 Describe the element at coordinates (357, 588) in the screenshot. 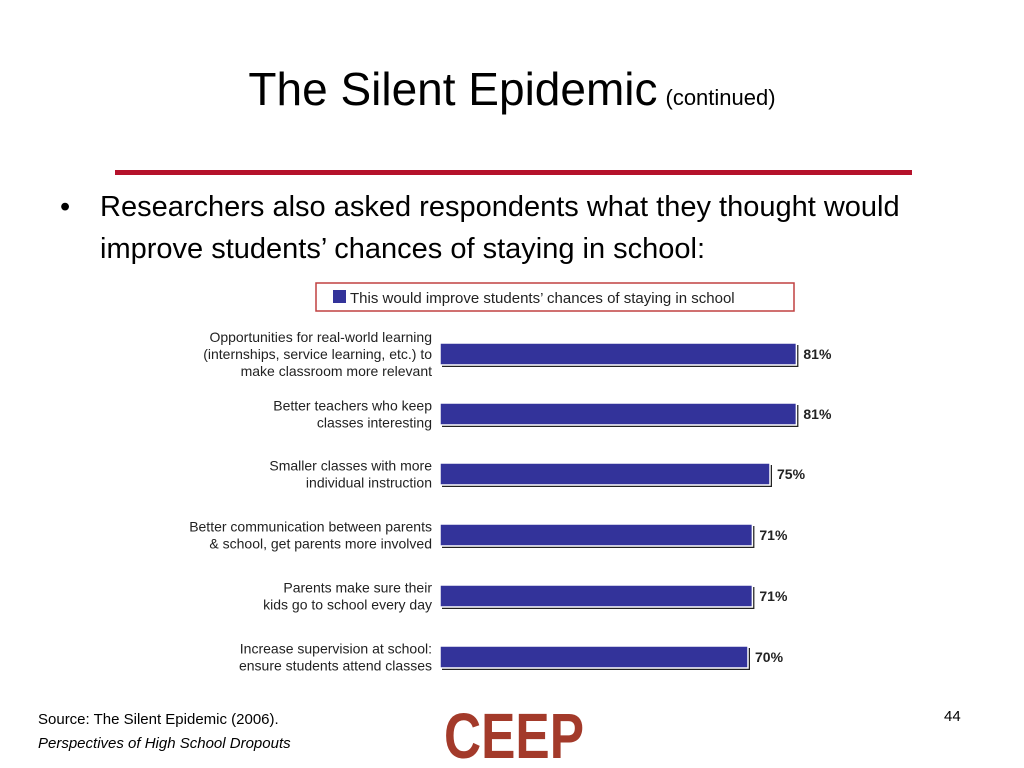

I see `category-label-line: Parents make sure their` at that location.